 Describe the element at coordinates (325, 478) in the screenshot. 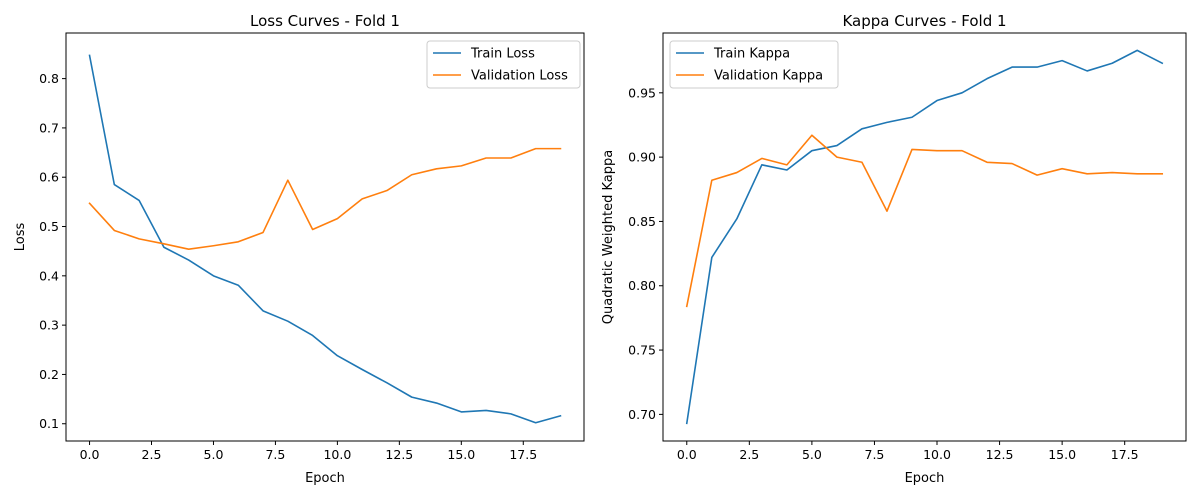

I see `loss-chart-xlabel: Epoch` at that location.